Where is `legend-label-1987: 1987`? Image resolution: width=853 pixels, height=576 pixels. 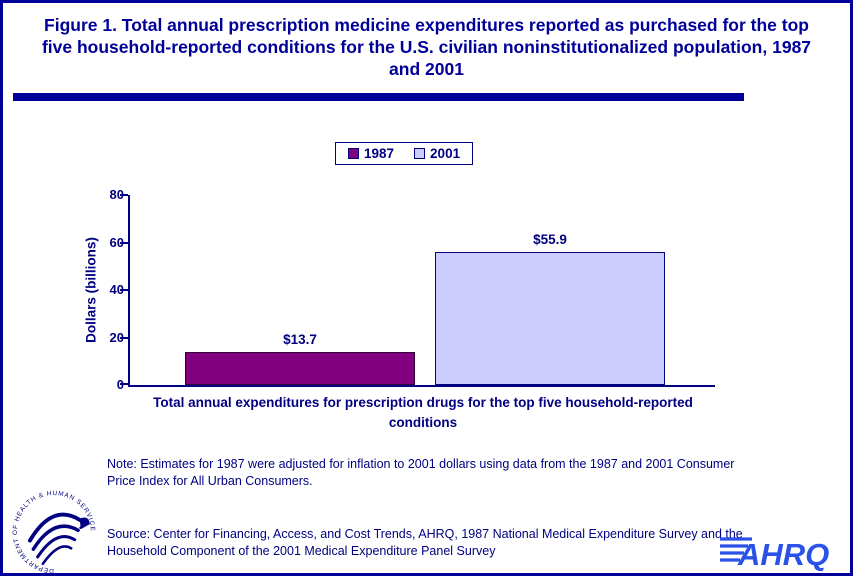 legend-label-1987: 1987 is located at coordinates (379, 153).